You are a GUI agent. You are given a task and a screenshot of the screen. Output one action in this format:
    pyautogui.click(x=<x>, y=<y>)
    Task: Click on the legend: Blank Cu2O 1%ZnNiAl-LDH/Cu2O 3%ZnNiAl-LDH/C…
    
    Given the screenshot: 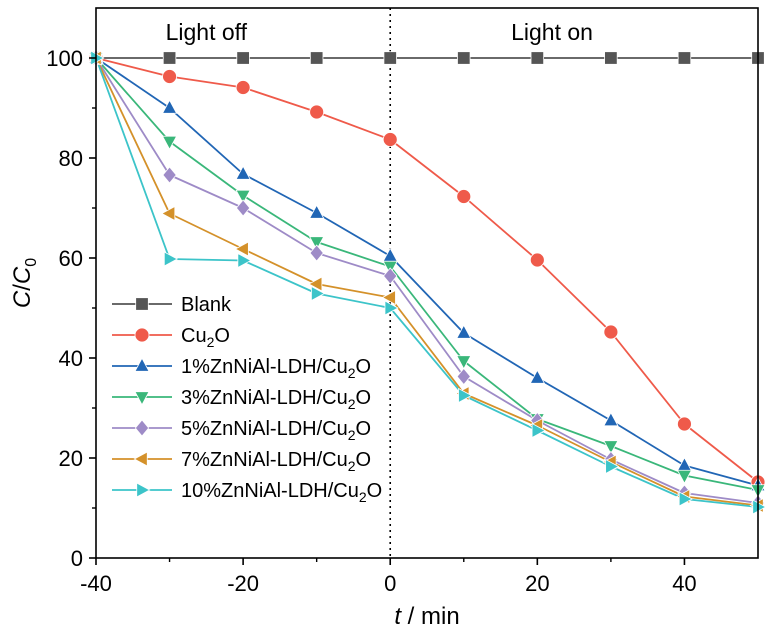 What is the action you would take?
    pyautogui.click(x=247, y=399)
    